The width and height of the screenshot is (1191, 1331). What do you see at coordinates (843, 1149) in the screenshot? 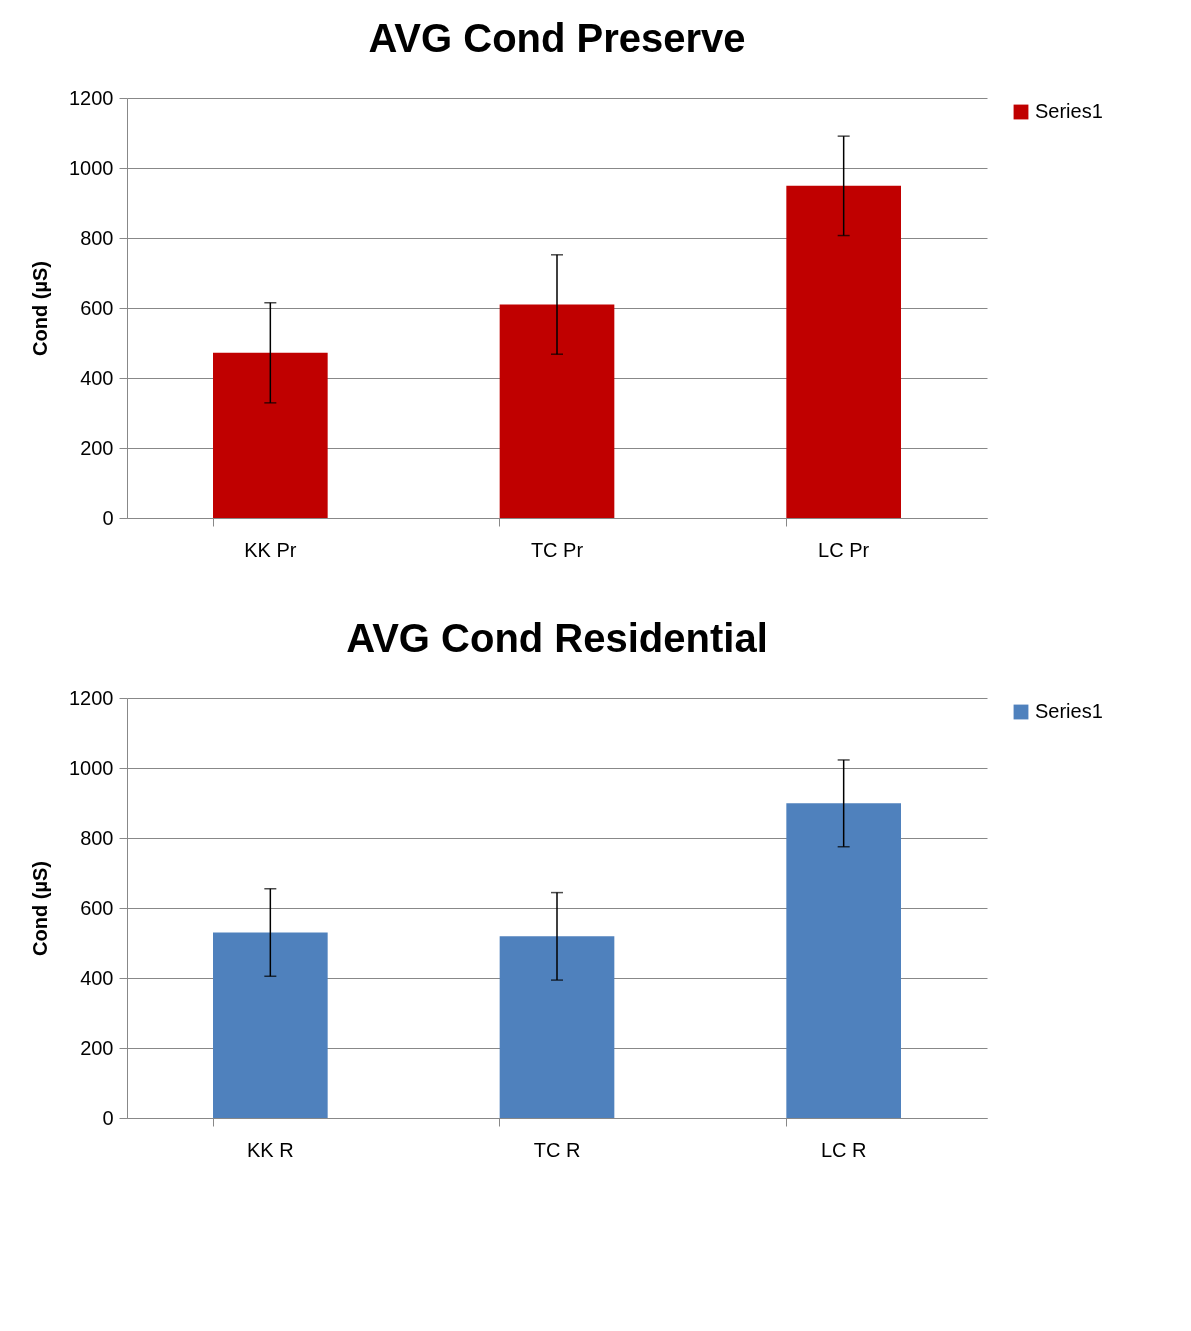
I see `x-tick-label: LC R` at bounding box center [843, 1149].